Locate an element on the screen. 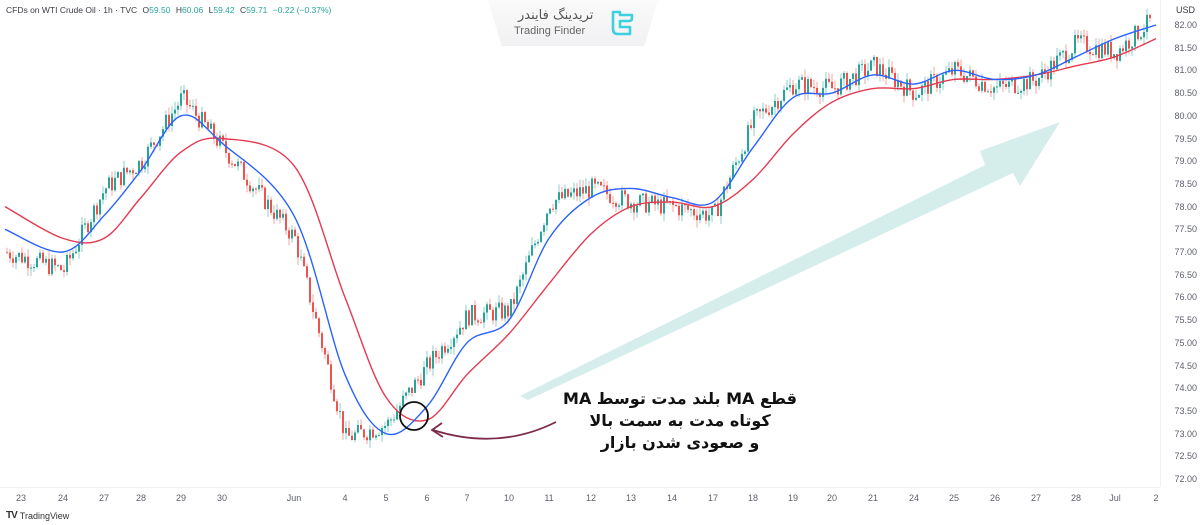  price-tick-label: 79.50 is located at coordinates (1185, 138).